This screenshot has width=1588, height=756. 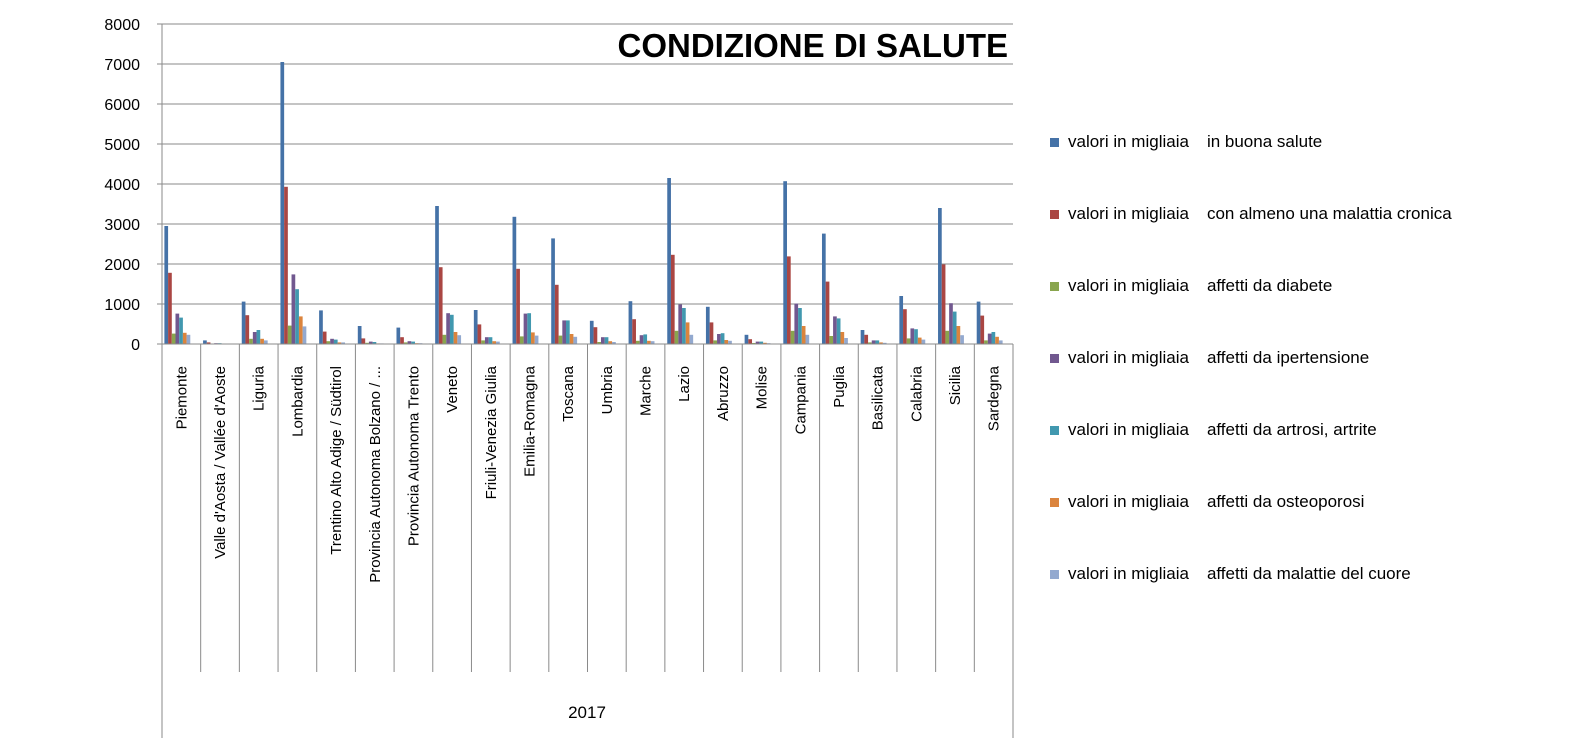 I want to click on y-tick-label: 8000, so click(x=122, y=25).